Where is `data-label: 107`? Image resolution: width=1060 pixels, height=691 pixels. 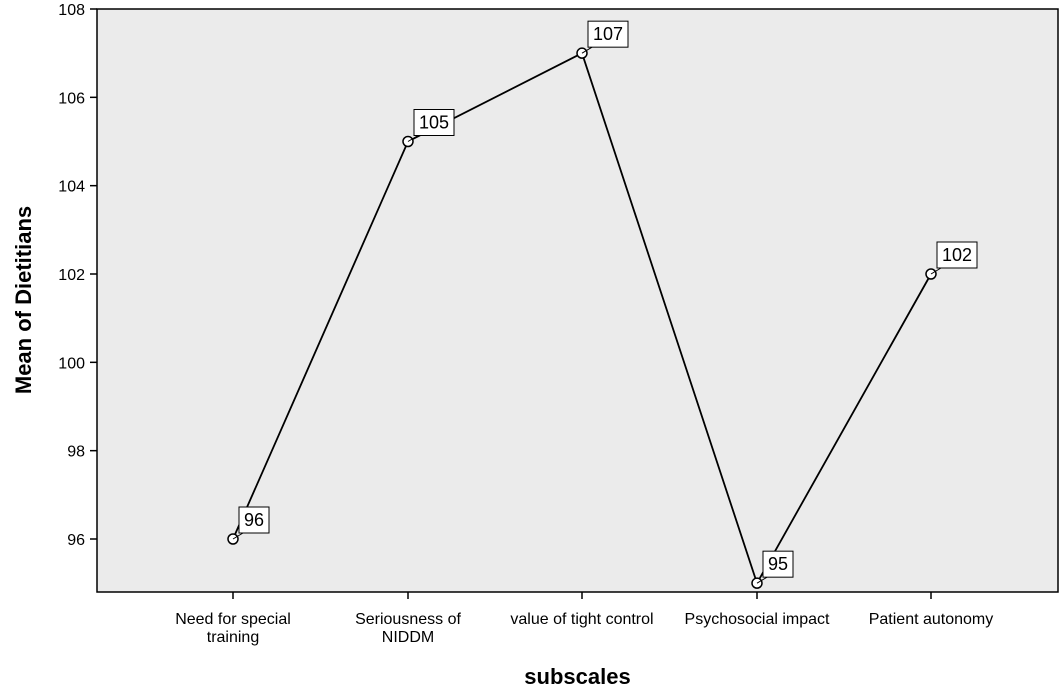 data-label: 107 is located at coordinates (608, 34).